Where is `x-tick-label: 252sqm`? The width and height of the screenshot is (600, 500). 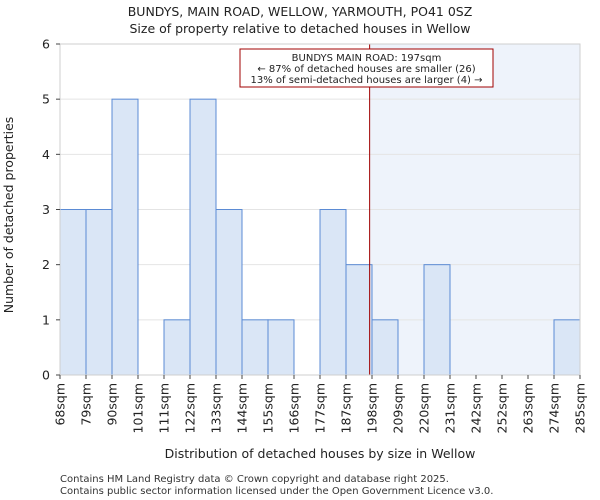
x-tick-label: 252sqm is located at coordinates (502, 408).